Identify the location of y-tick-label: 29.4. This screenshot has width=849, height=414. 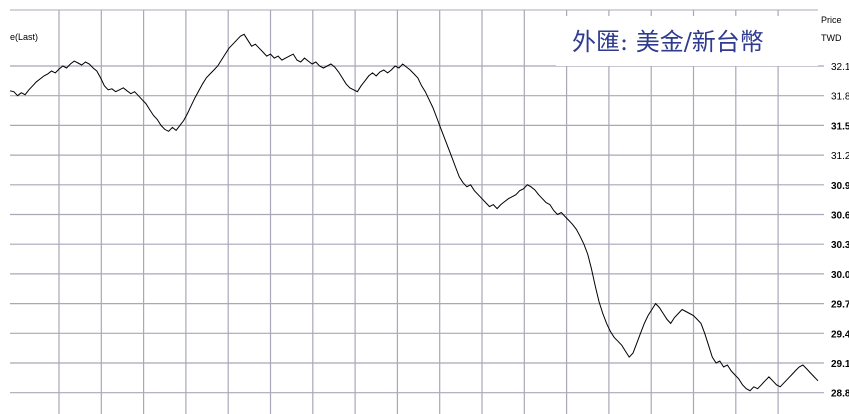
(840, 334).